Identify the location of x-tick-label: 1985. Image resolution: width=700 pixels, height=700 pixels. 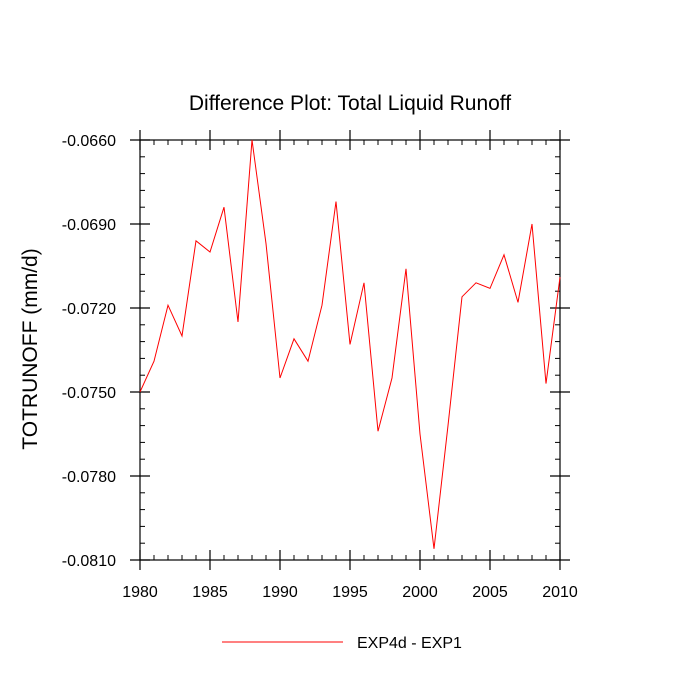
(210, 592).